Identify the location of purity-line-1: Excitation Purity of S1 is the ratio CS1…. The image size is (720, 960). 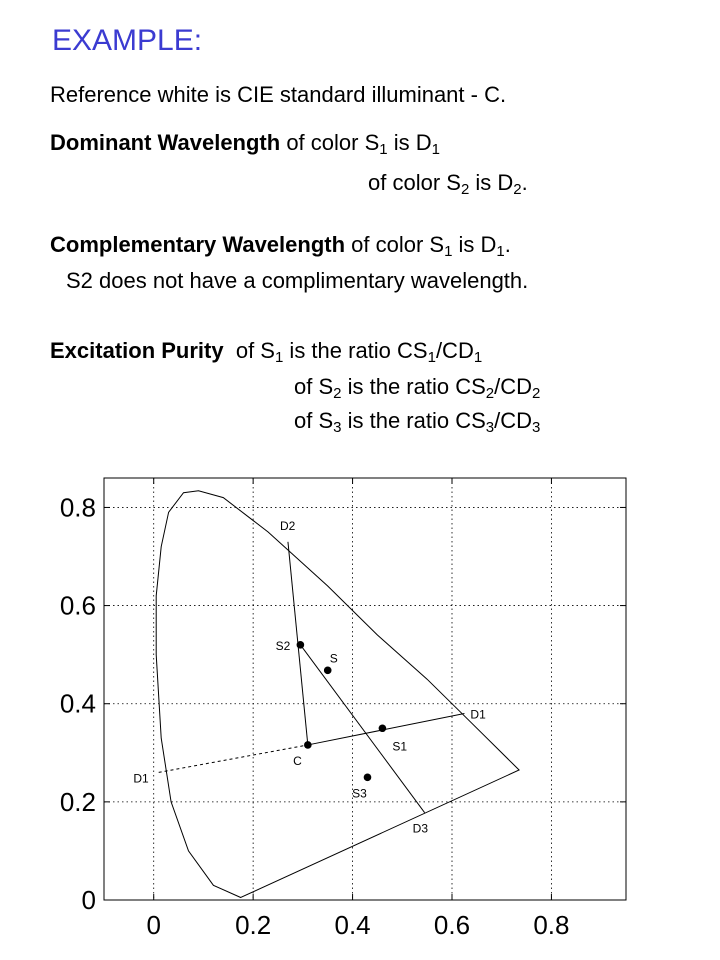
(266, 352).